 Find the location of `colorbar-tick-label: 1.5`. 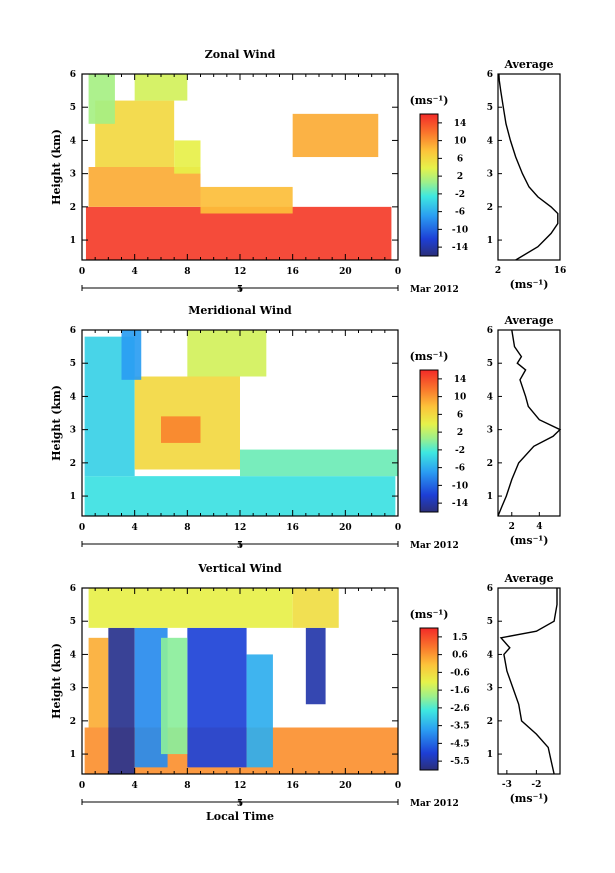

colorbar-tick-label: 1.5 is located at coordinates (460, 638).